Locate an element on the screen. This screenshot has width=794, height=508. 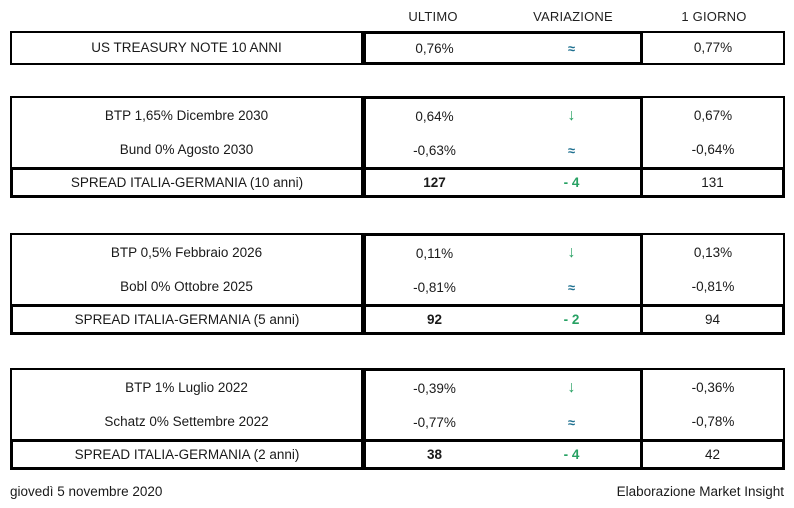
footer-attribution: Elaborazione Market Insight is located at coordinates (700, 491).